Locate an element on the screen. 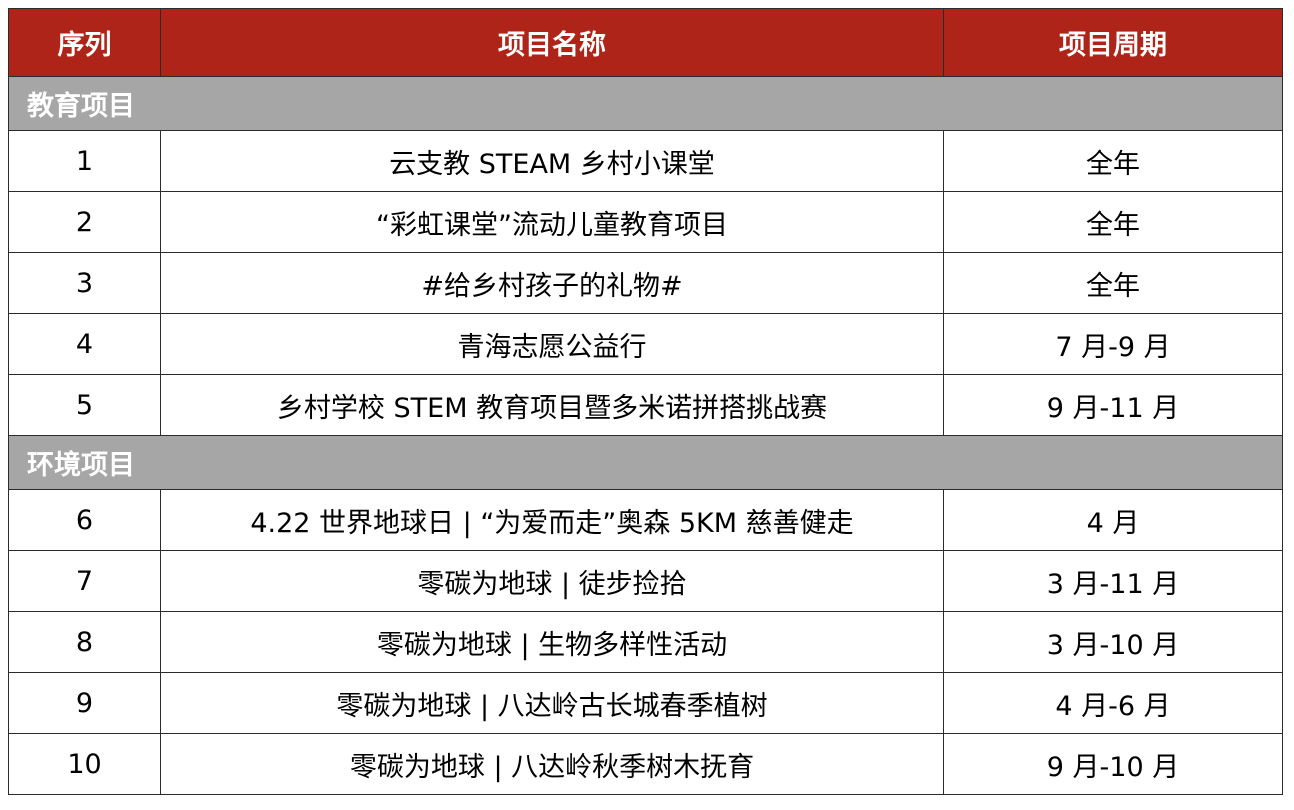  row-index: 8 is located at coordinates (84, 642).